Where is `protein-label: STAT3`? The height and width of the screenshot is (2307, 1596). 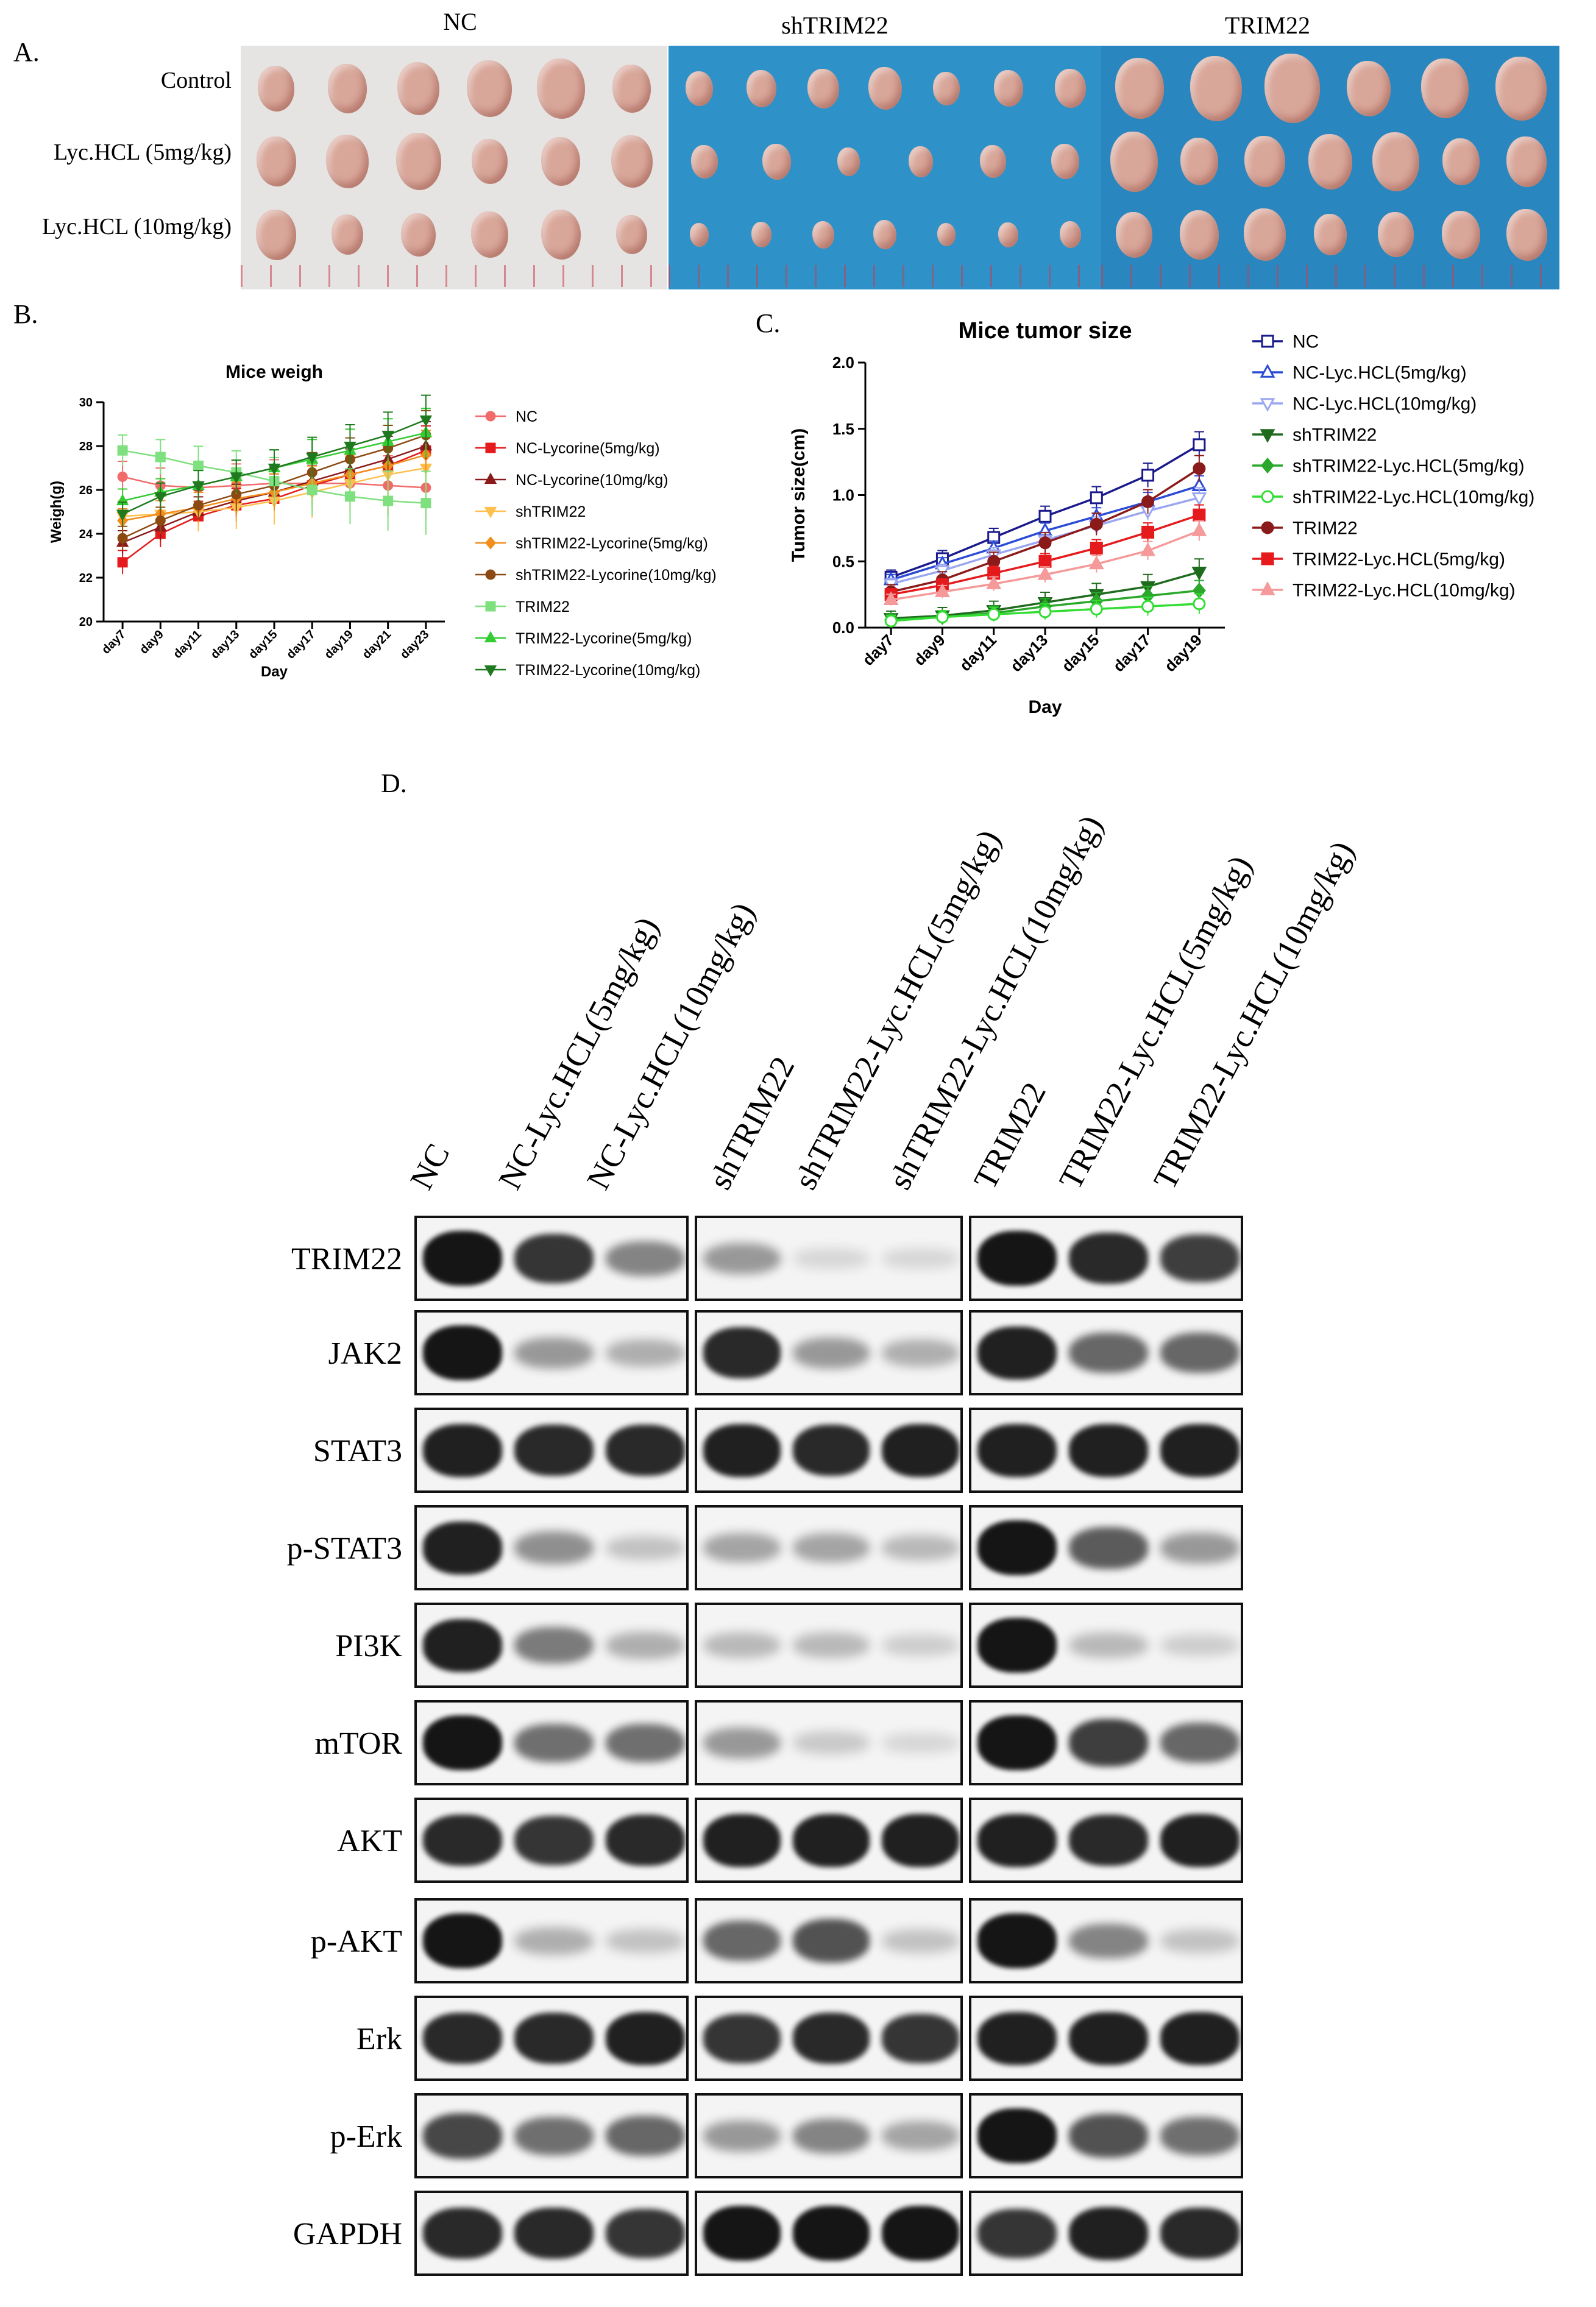
protein-label: STAT3 is located at coordinates (357, 1451).